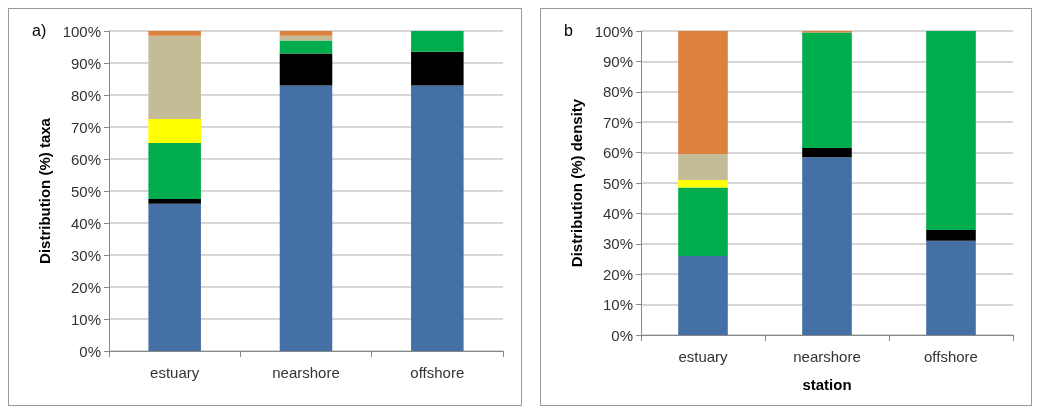 This screenshot has width=1045, height=415. I want to click on y-axis-title: Distribution (%) taxa, so click(44, 190).